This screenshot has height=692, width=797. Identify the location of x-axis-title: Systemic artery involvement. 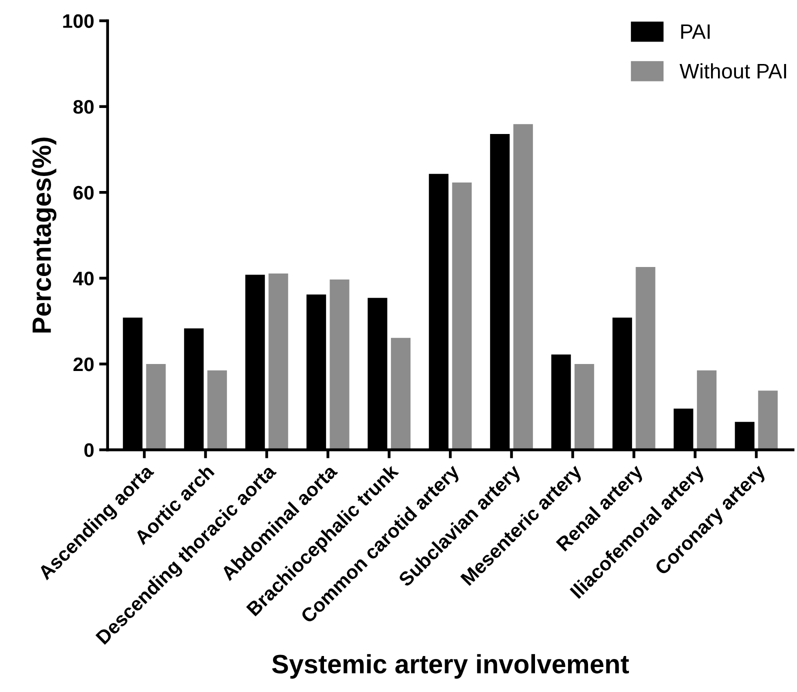
(450, 666).